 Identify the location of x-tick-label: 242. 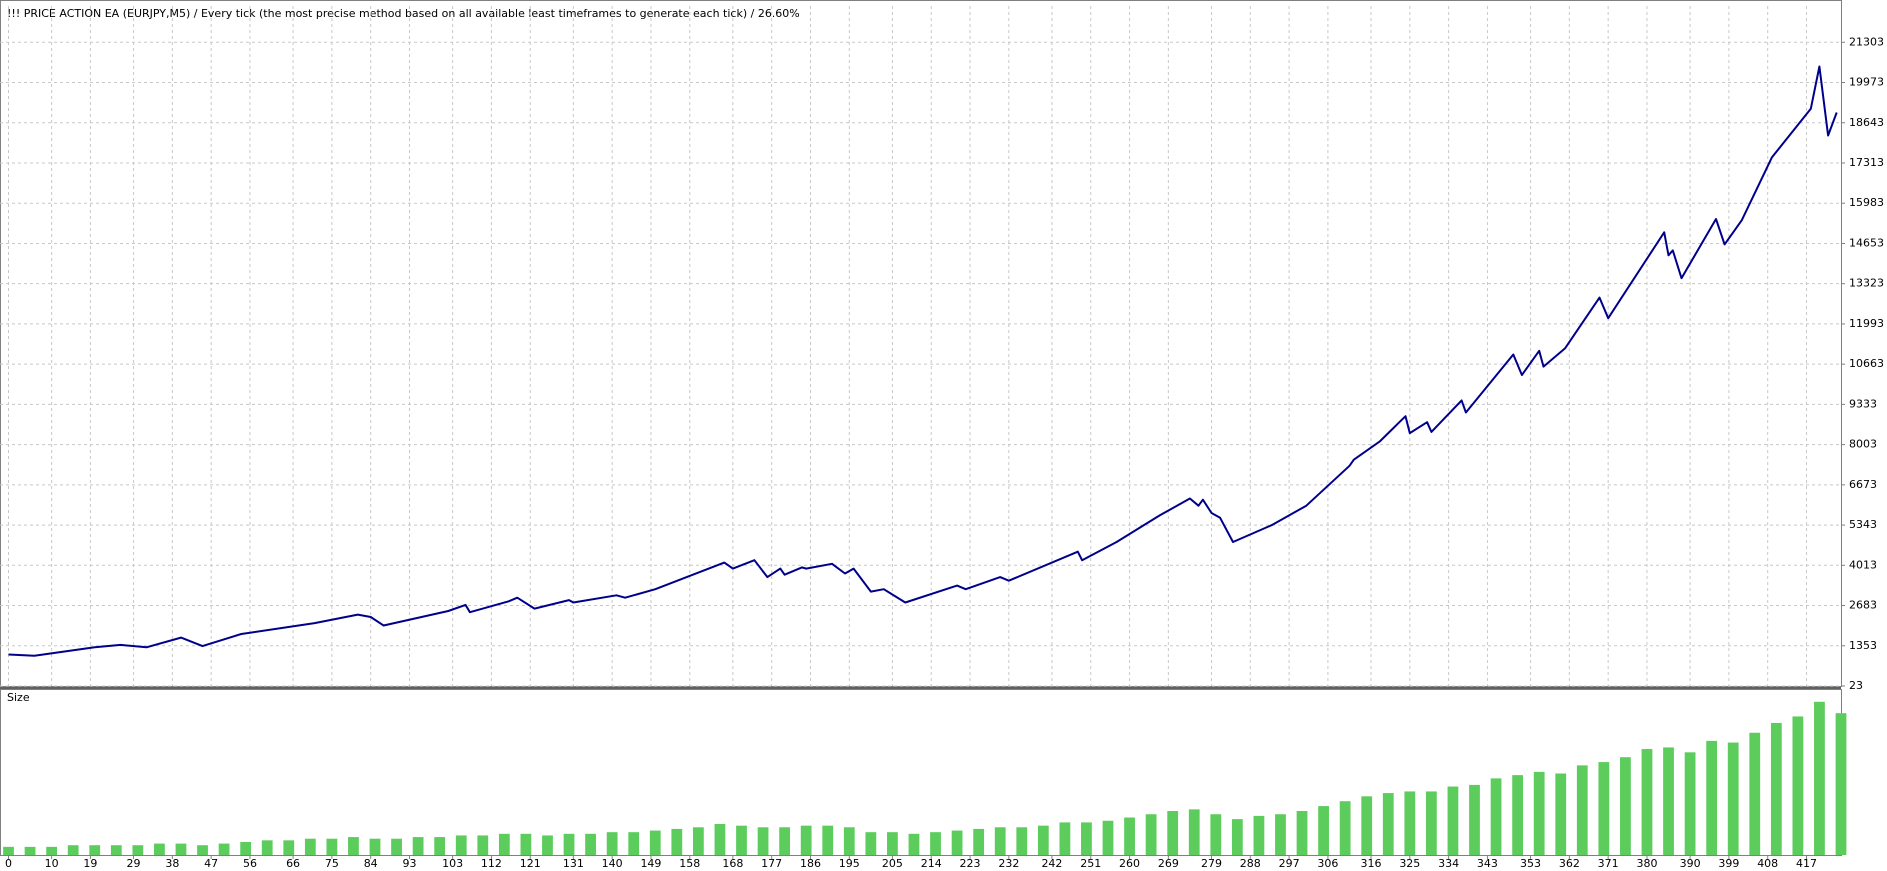
(1051, 863).